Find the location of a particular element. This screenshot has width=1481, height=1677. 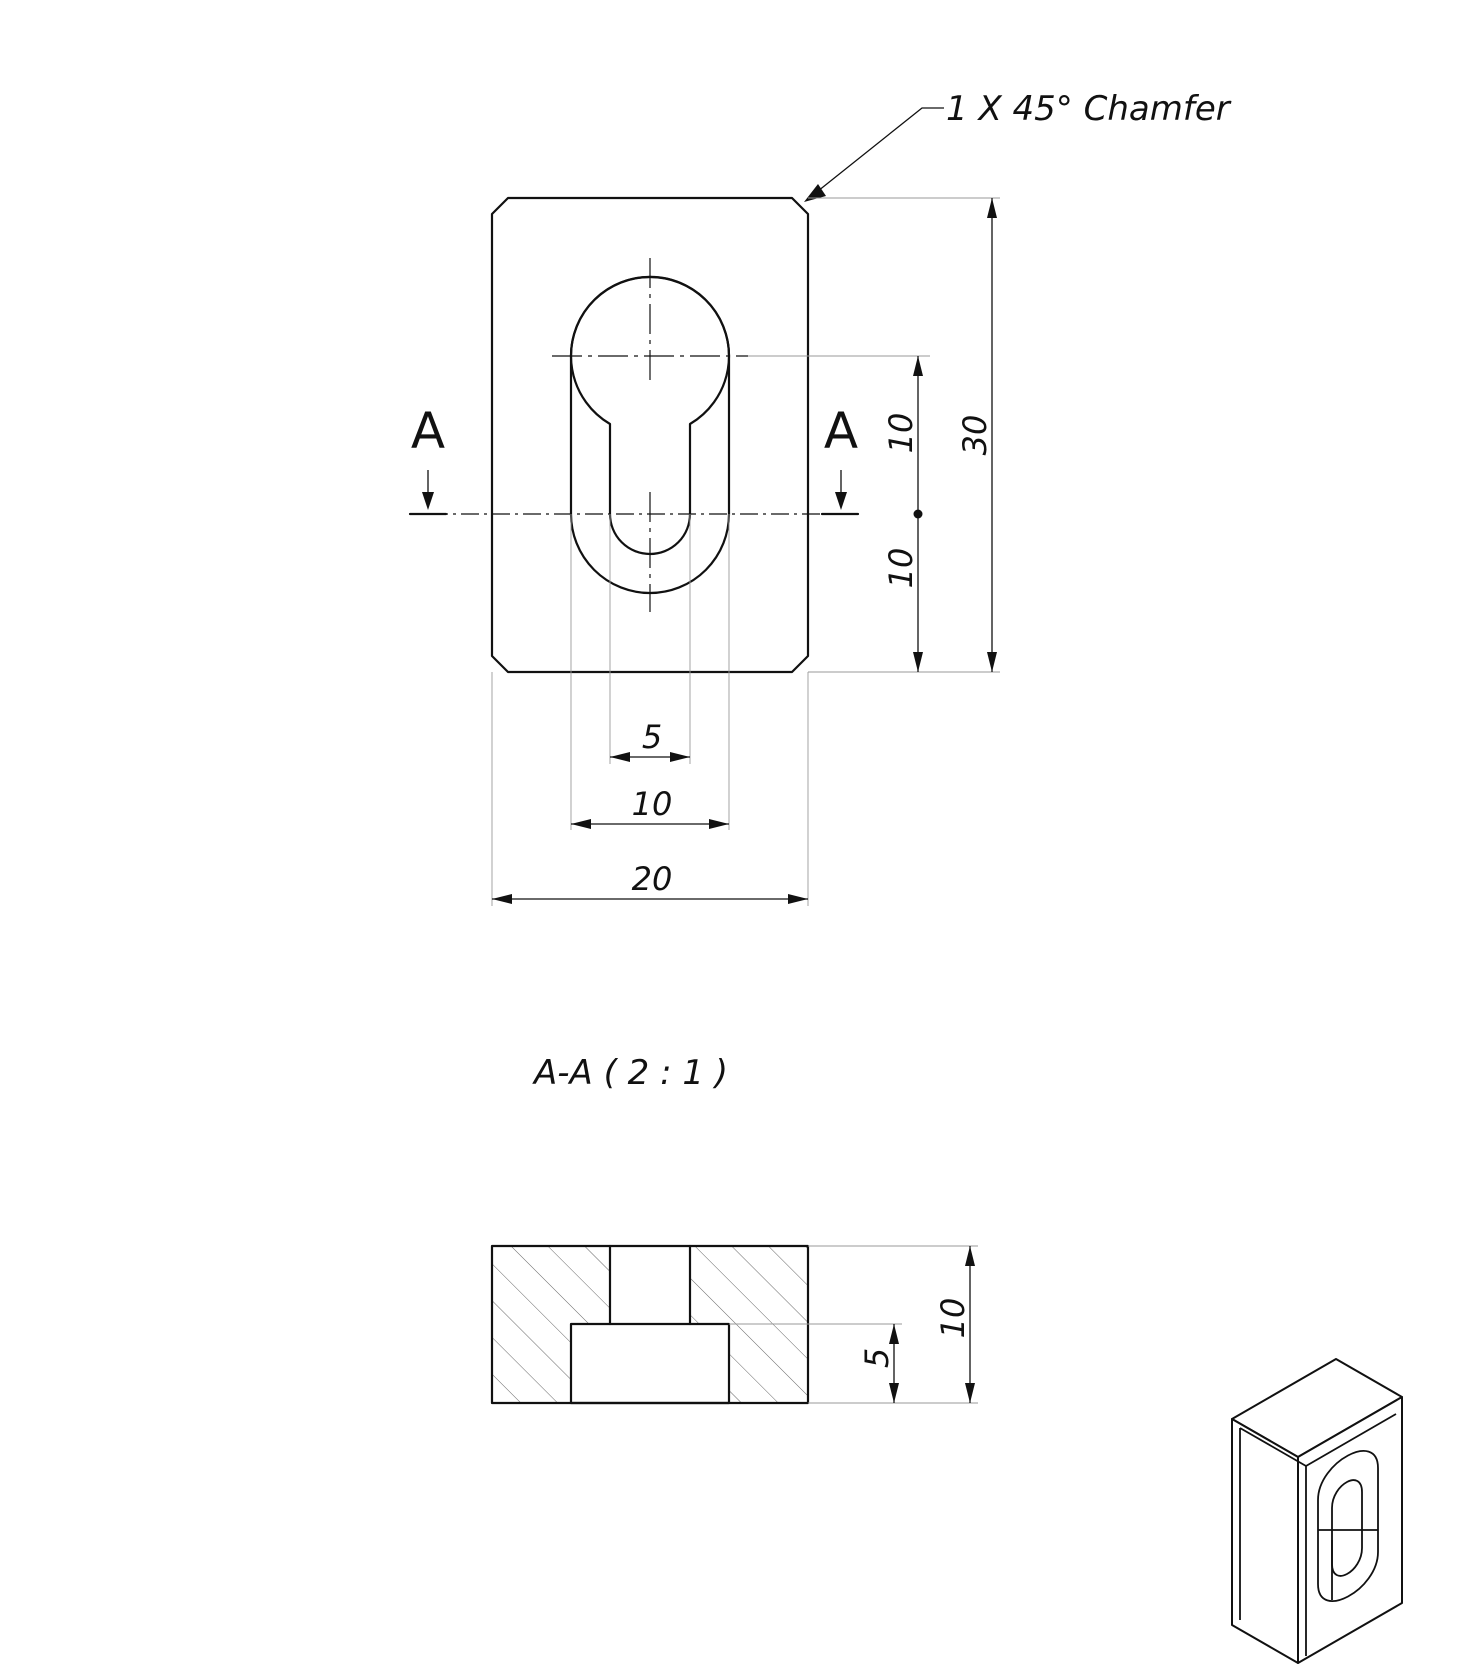

dim-arrow-section-step-top is located at coordinates (894, 1334).